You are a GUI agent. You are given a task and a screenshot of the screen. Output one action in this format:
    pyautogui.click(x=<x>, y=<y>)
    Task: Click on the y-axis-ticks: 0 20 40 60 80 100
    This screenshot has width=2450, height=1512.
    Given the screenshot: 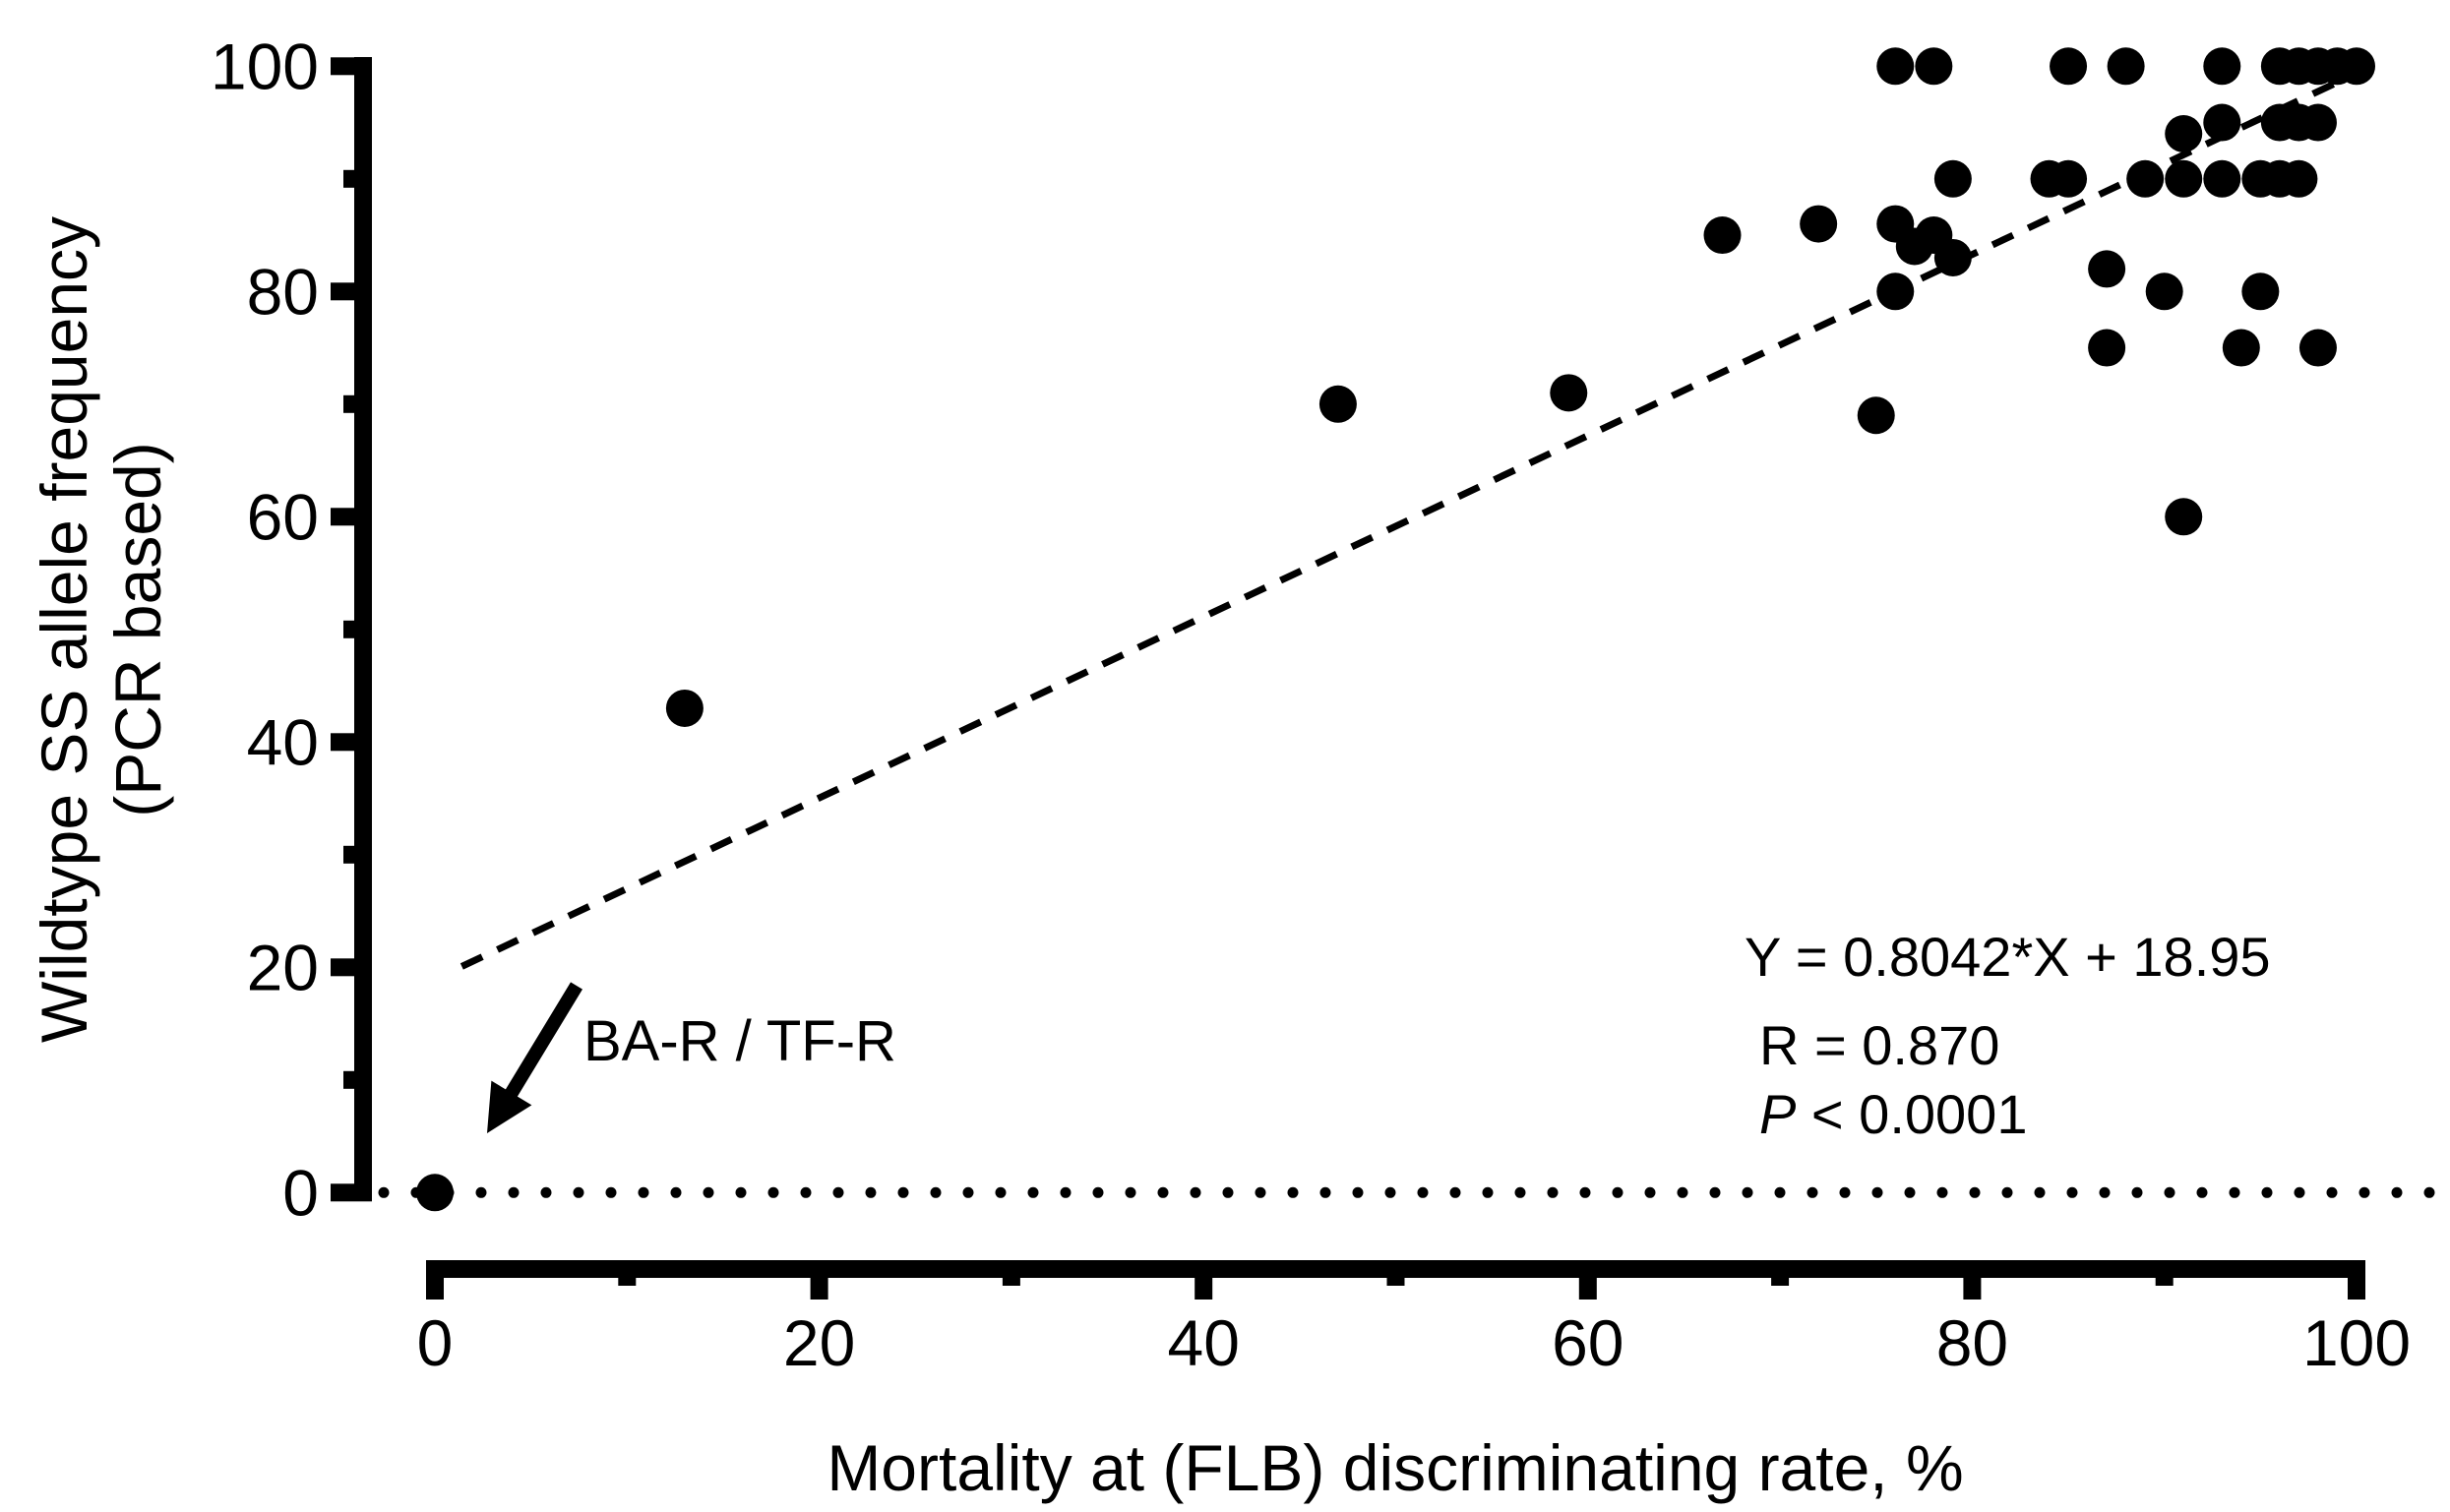 What is the action you would take?
    pyautogui.click(x=291, y=630)
    